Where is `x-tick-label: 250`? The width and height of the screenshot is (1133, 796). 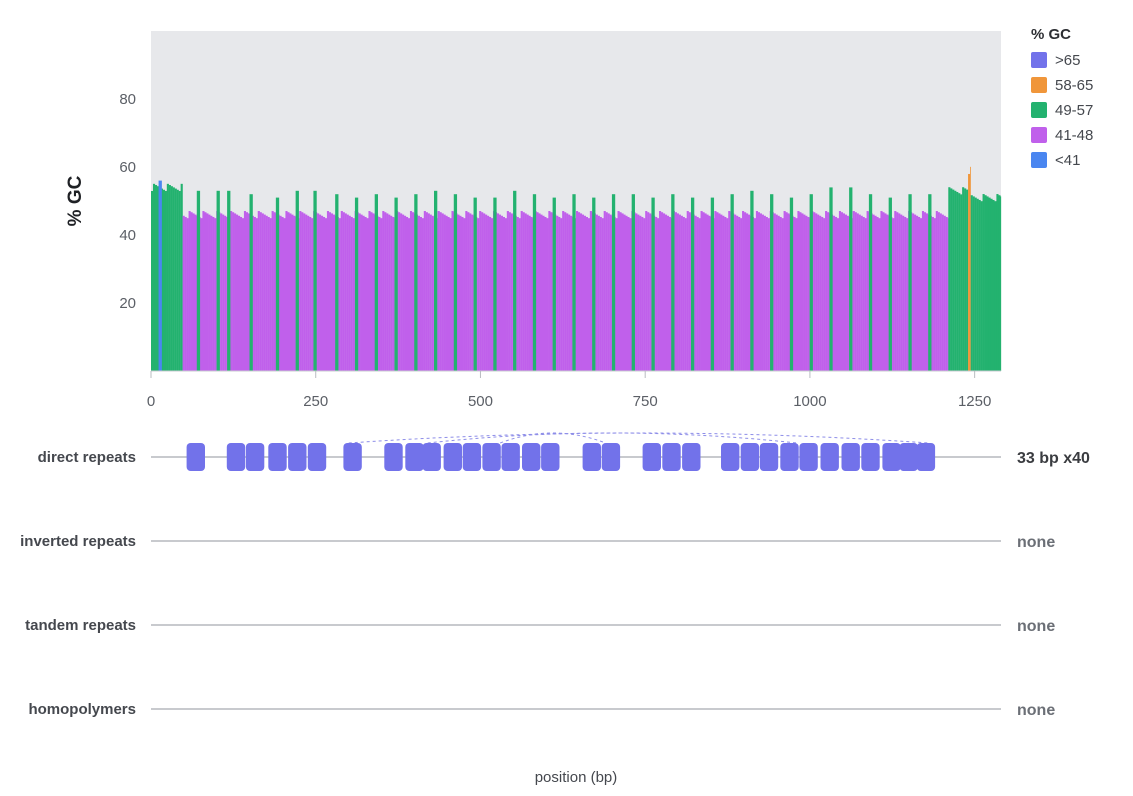 x-tick-label: 250 is located at coordinates (315, 401).